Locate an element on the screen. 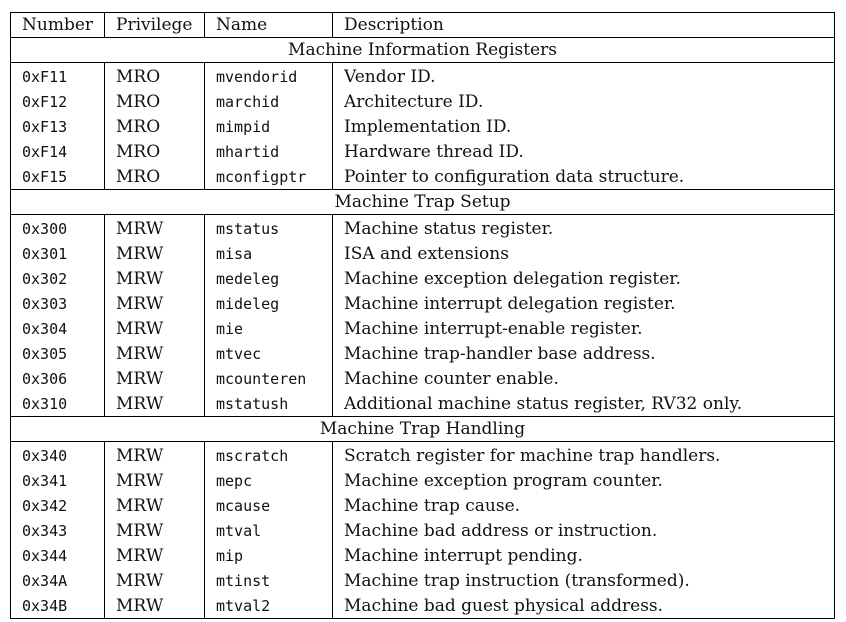  section-title: Machine Trap Setup is located at coordinates (422, 202).